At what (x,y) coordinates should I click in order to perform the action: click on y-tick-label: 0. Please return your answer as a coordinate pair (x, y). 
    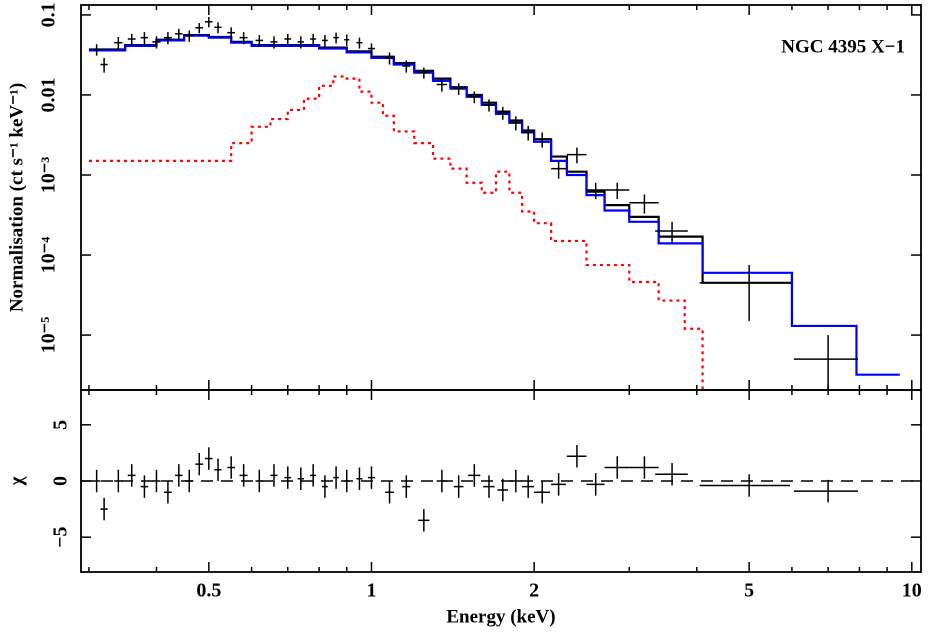
    Looking at the image, I should click on (61, 481).